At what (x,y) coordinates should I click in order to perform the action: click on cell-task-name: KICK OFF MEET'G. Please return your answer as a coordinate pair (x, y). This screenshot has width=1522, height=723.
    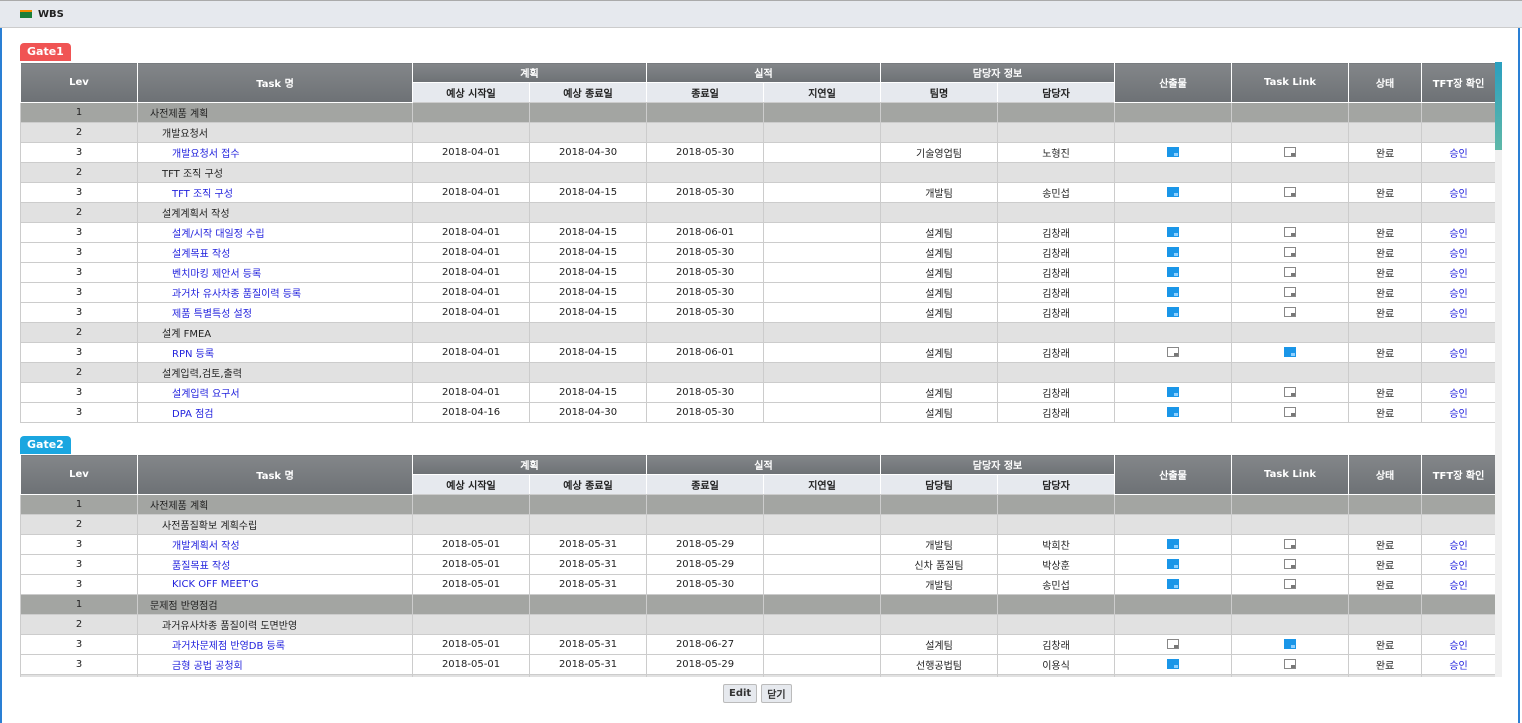
    Looking at the image, I should click on (275, 584).